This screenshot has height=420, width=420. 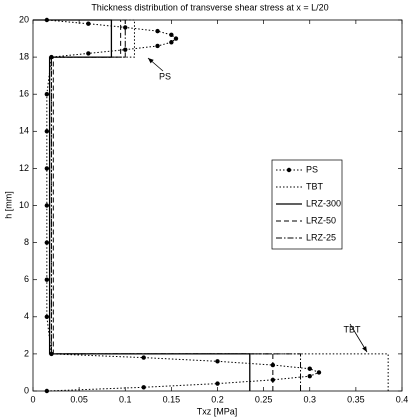 What do you see at coordinates (24, 205) in the screenshot?
I see `y-tick-label: 10` at bounding box center [24, 205].